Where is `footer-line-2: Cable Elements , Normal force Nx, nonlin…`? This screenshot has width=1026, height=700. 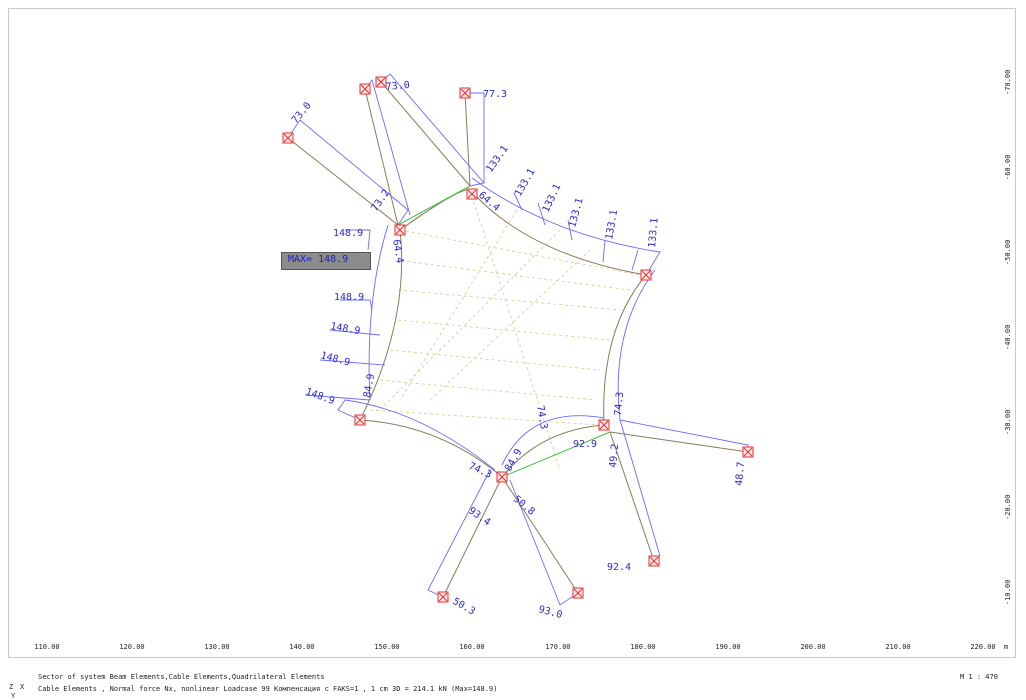
footer-line-2: Cable Elements , Normal force Nx, nonlin… is located at coordinates (267, 689).